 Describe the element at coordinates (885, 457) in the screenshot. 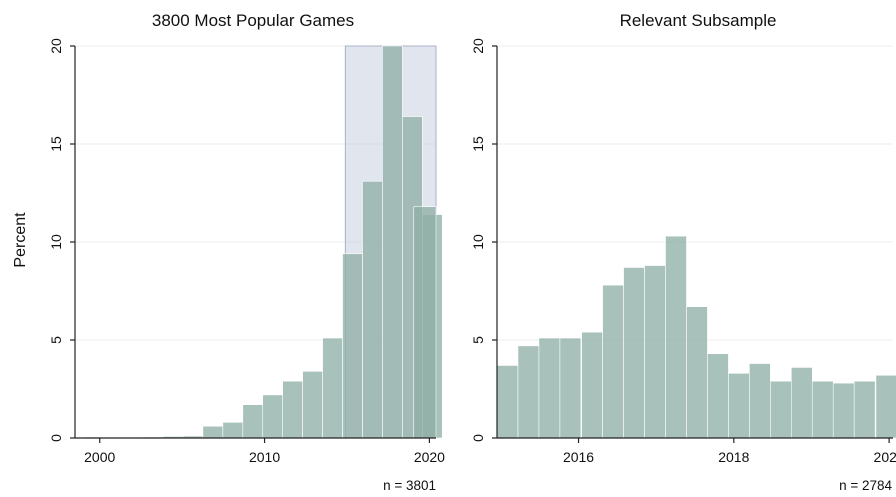

I see `right-x-tick-label: 2020` at that location.